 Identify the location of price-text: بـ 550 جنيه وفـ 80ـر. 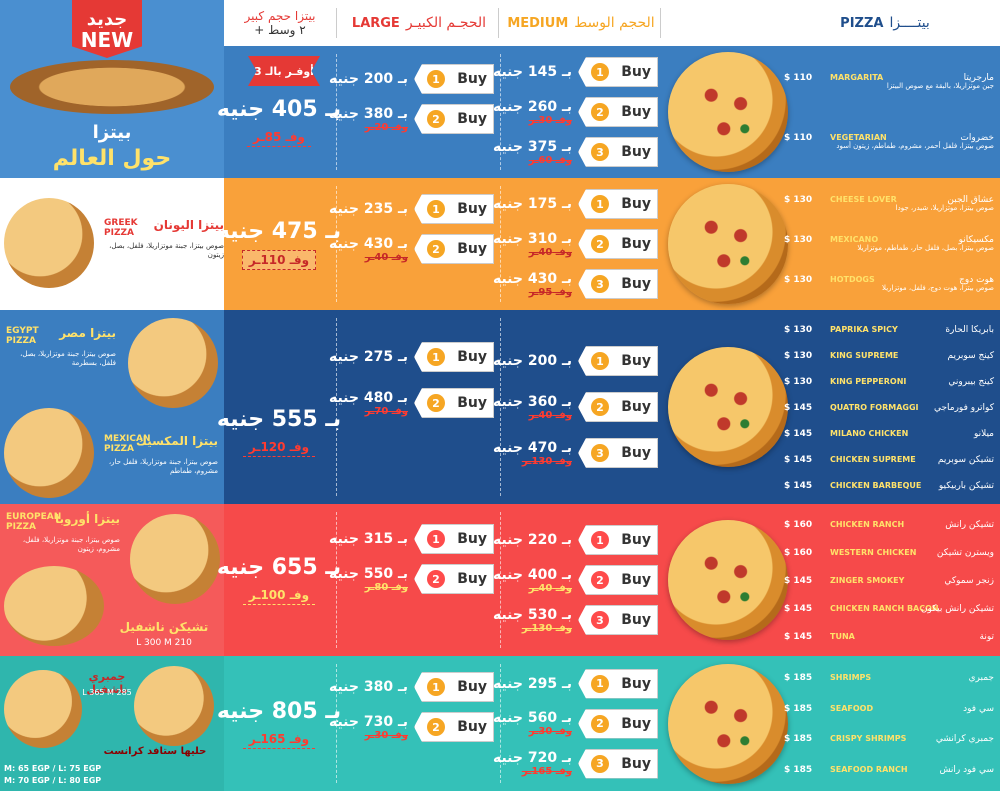
(368, 579).